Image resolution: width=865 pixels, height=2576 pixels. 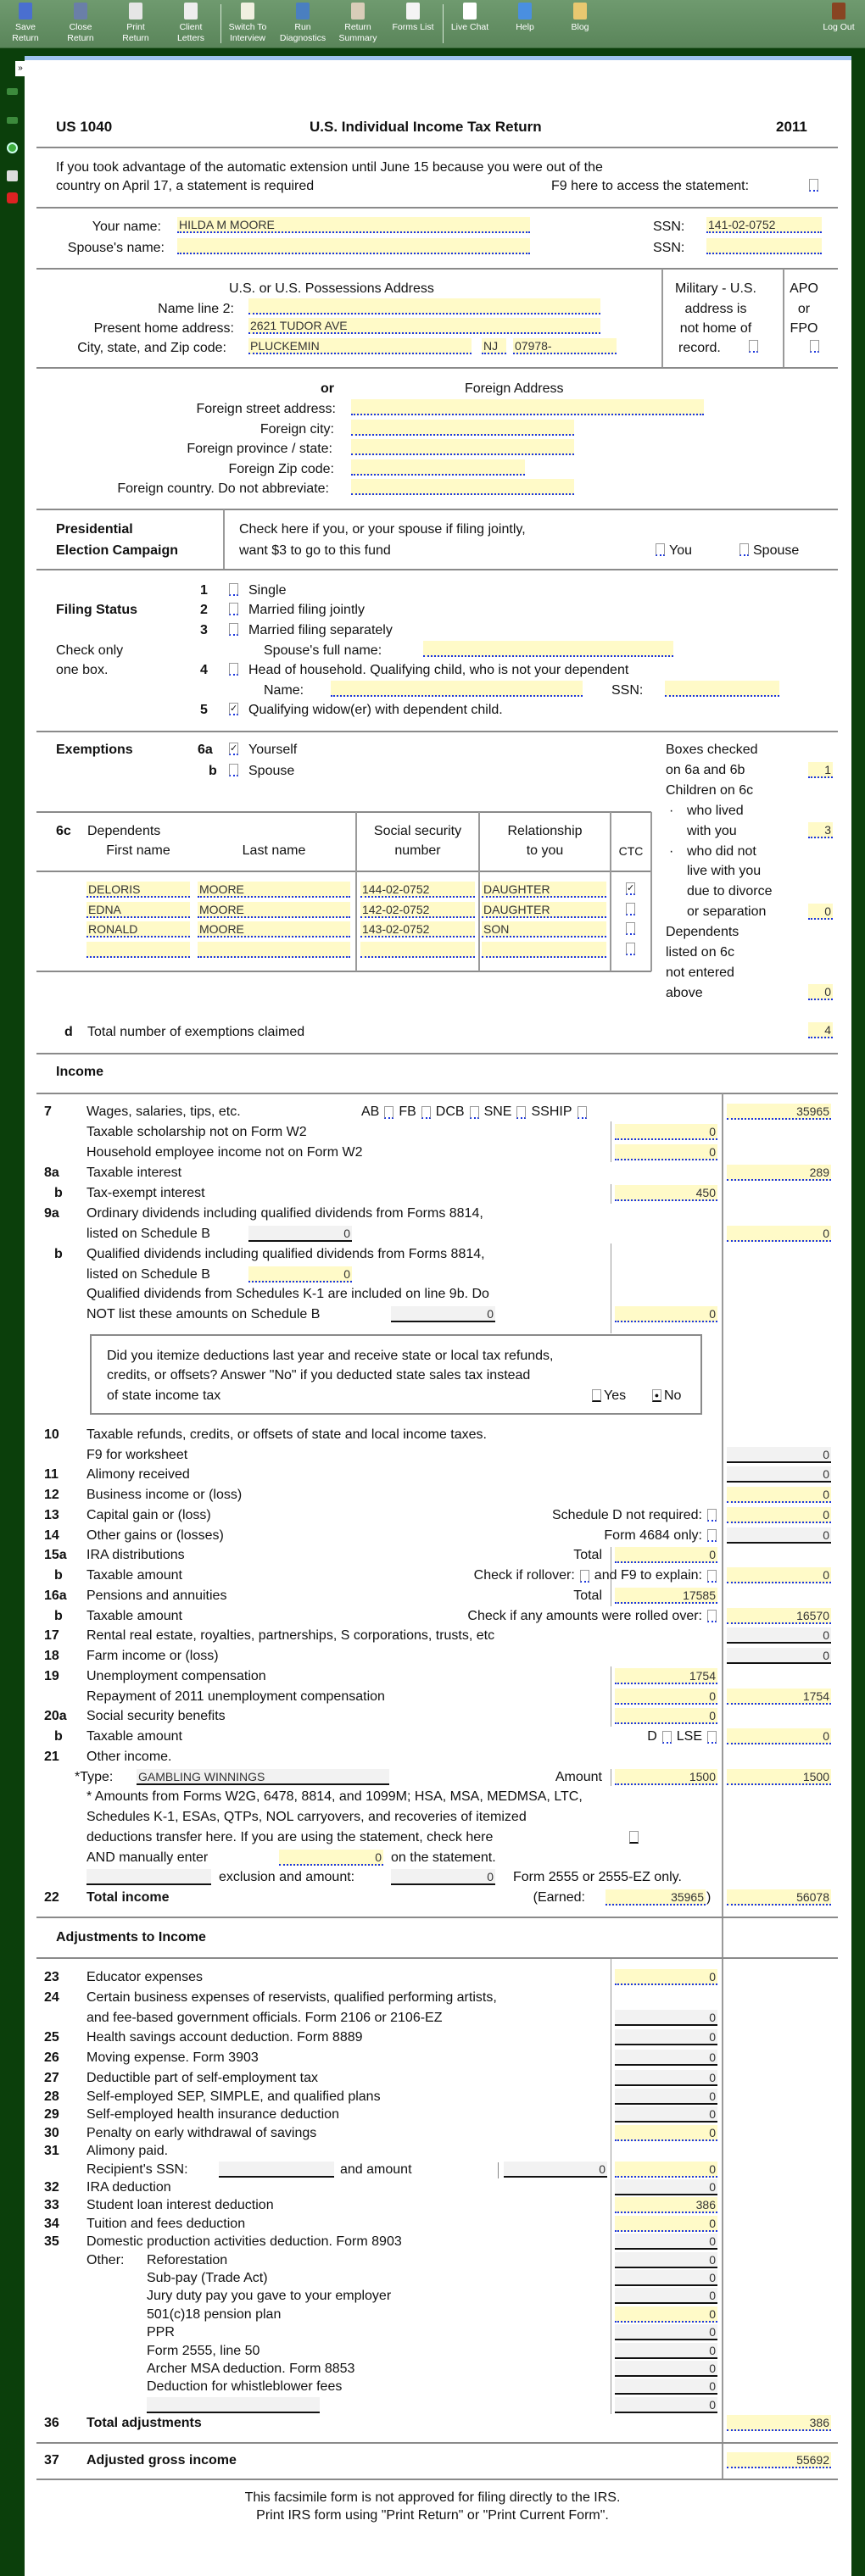 I want to click on dependent-first-input, so click(x=138, y=949).